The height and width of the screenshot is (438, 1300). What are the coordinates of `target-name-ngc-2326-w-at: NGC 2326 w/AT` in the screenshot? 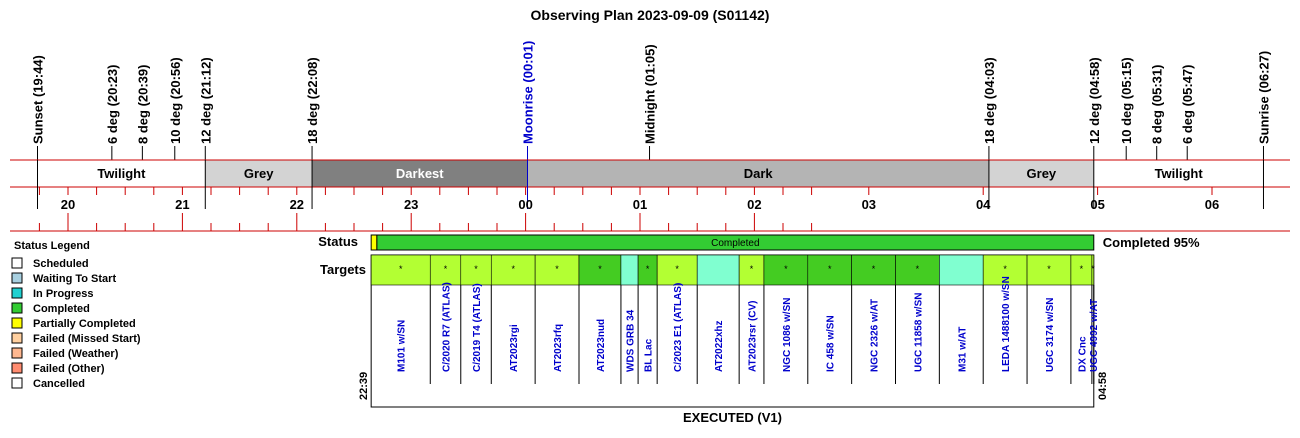 It's located at (875, 335).